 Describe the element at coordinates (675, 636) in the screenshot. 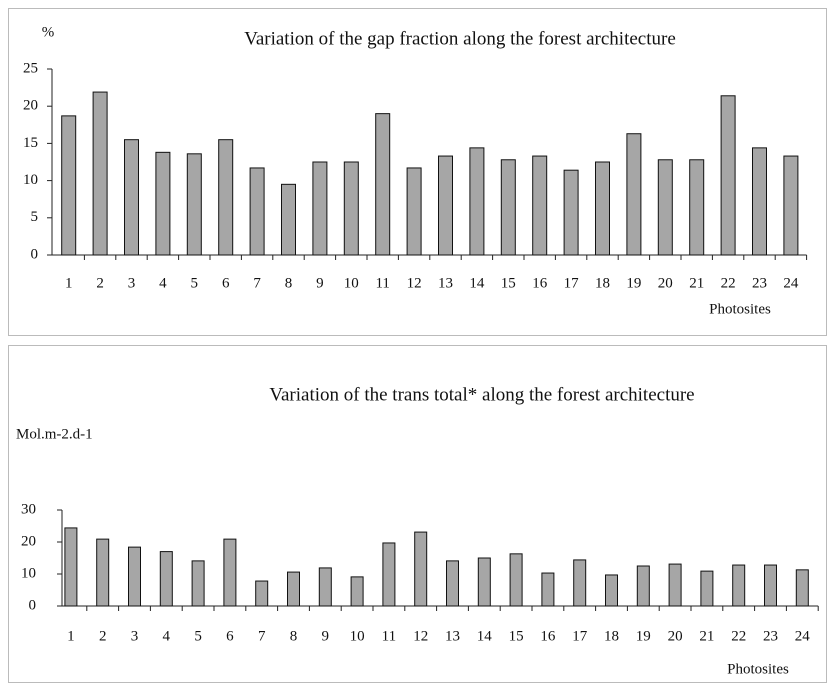

I see `x-tick-label: 20` at that location.